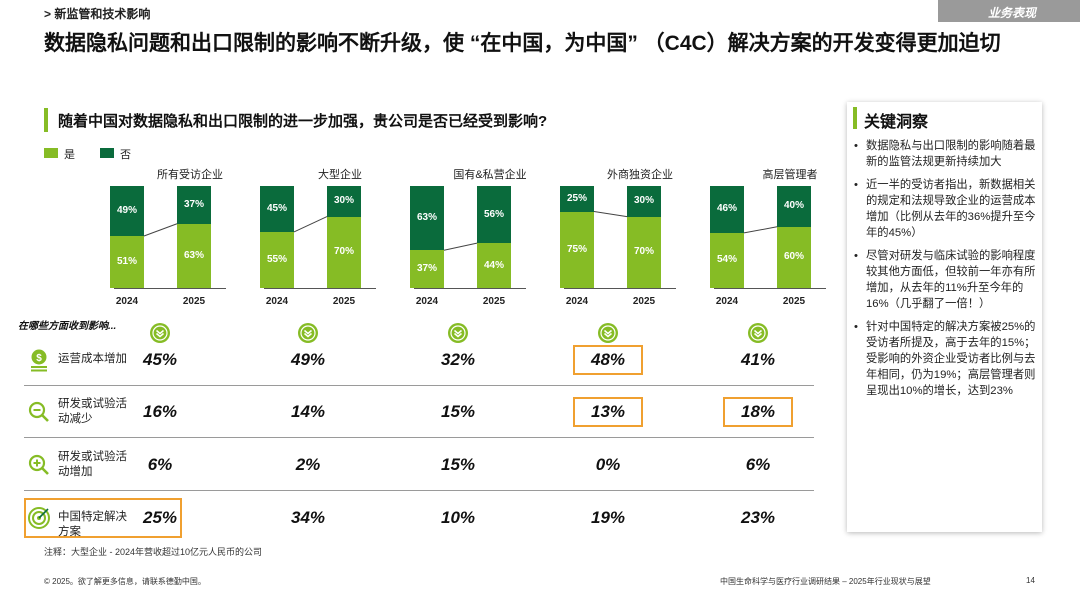 This screenshot has height=608, width=1080. I want to click on plus-magnifier-icon, so click(39, 467).